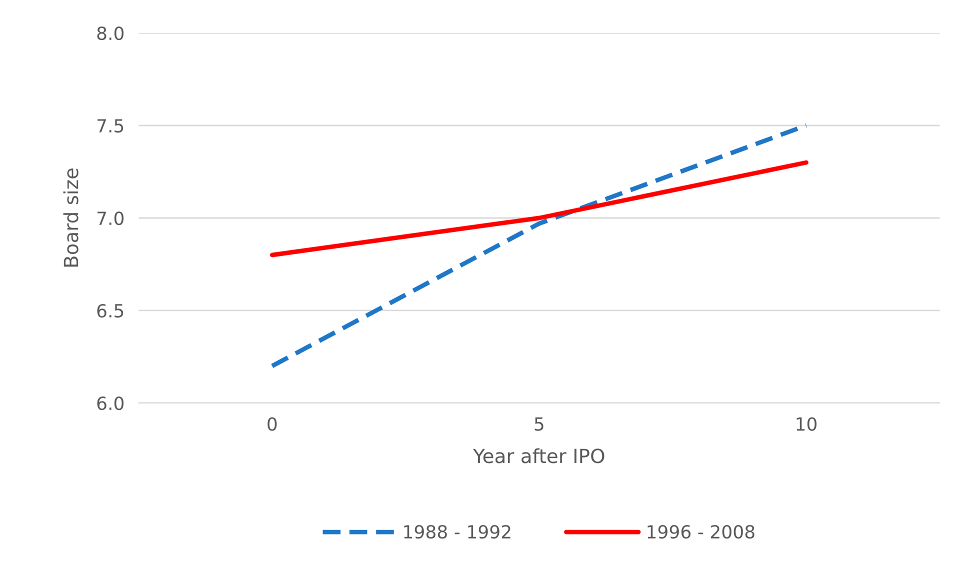 This screenshot has height=579, width=956. Describe the element at coordinates (701, 531) in the screenshot. I see `legend-label: 1996 - 2008` at that location.